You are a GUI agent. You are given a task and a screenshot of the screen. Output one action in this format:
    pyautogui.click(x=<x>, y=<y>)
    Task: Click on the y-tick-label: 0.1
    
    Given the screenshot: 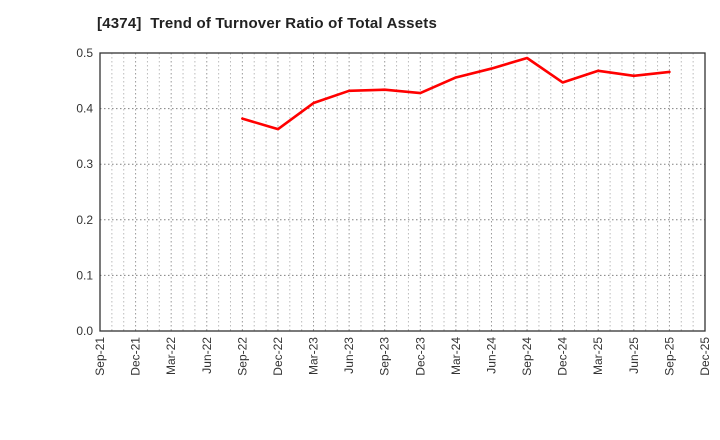 What is the action you would take?
    pyautogui.click(x=84, y=275)
    